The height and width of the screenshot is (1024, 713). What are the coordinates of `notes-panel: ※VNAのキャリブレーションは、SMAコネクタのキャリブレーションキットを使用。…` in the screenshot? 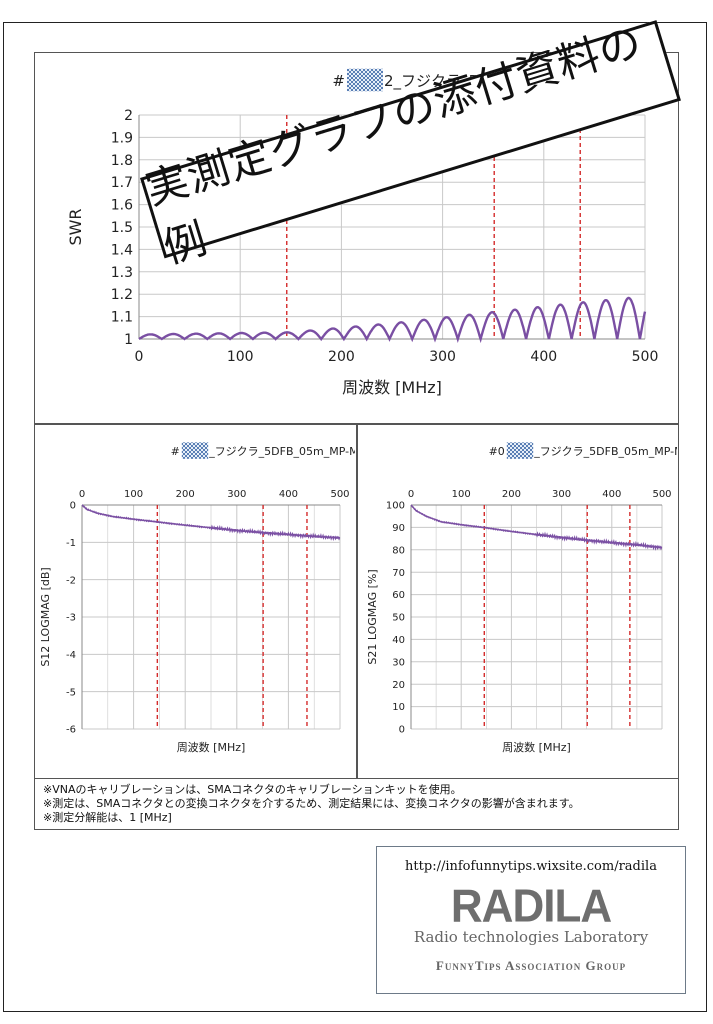 It's located at (356, 804).